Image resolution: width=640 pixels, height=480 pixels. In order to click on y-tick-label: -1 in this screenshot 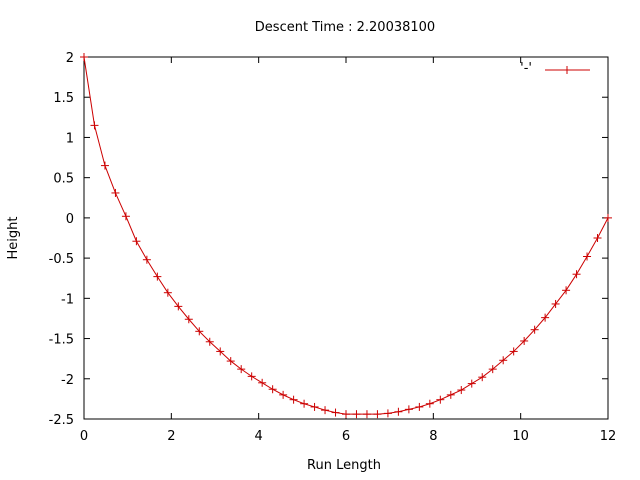, I will do `click(67, 299)`.